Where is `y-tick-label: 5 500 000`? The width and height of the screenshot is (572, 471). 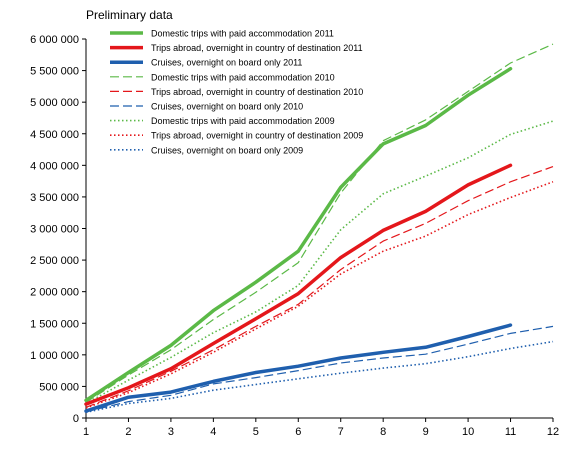
y-tick-label: 5 500 000 is located at coordinates (54, 72).